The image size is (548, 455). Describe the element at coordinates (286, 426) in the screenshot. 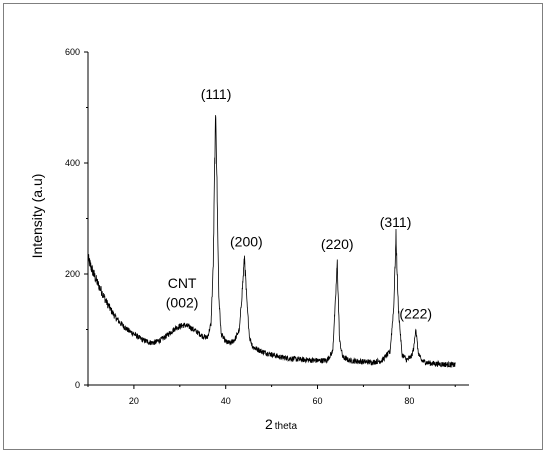

I see `x-axis-title-sub: theta` at that location.